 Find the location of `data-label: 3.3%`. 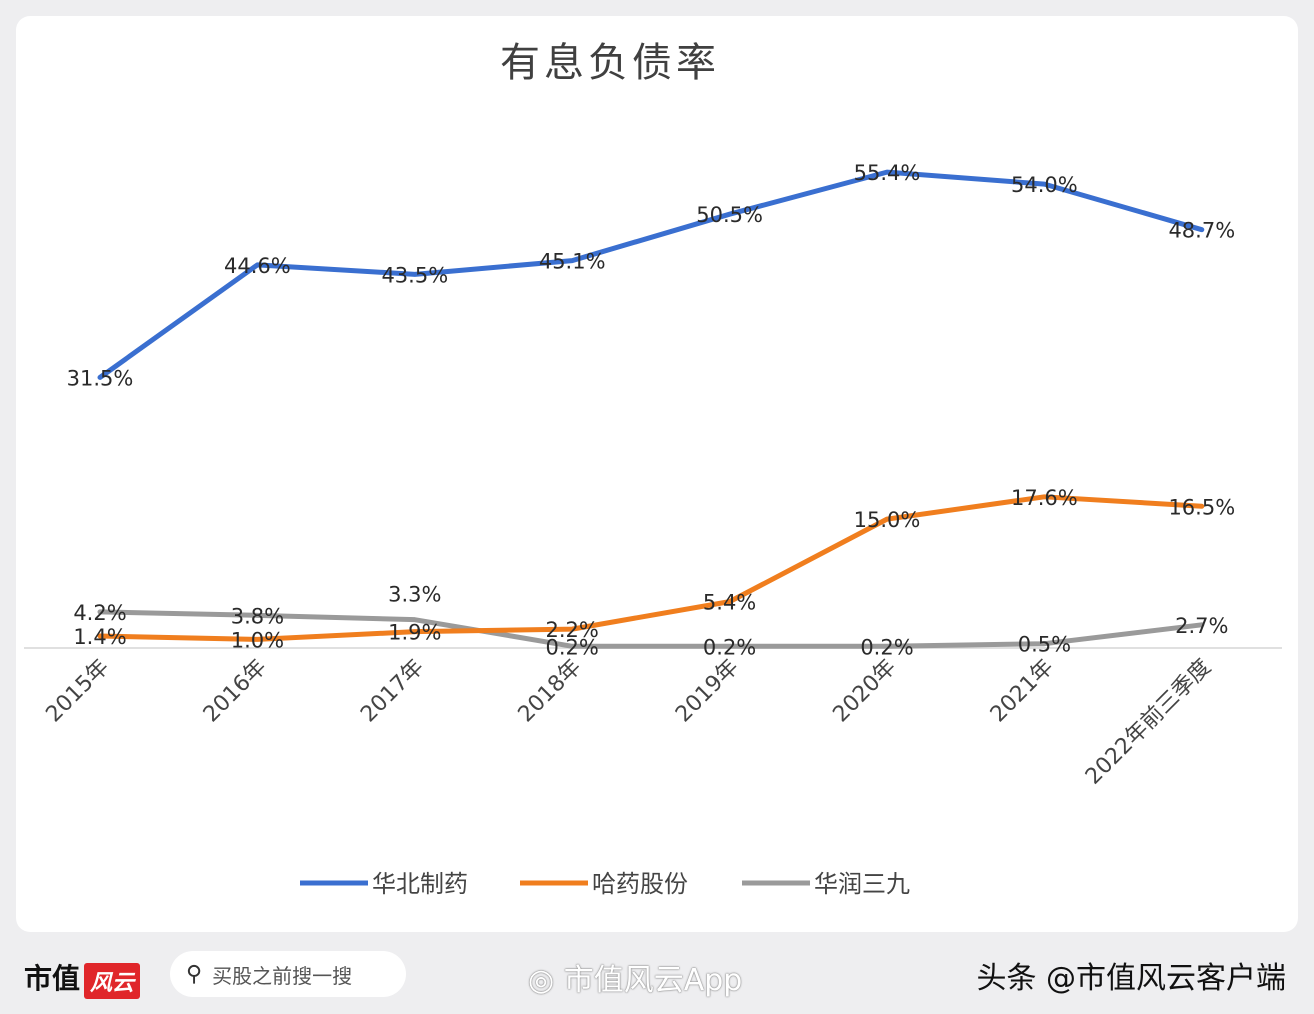

data-label: 3.3% is located at coordinates (414, 595).